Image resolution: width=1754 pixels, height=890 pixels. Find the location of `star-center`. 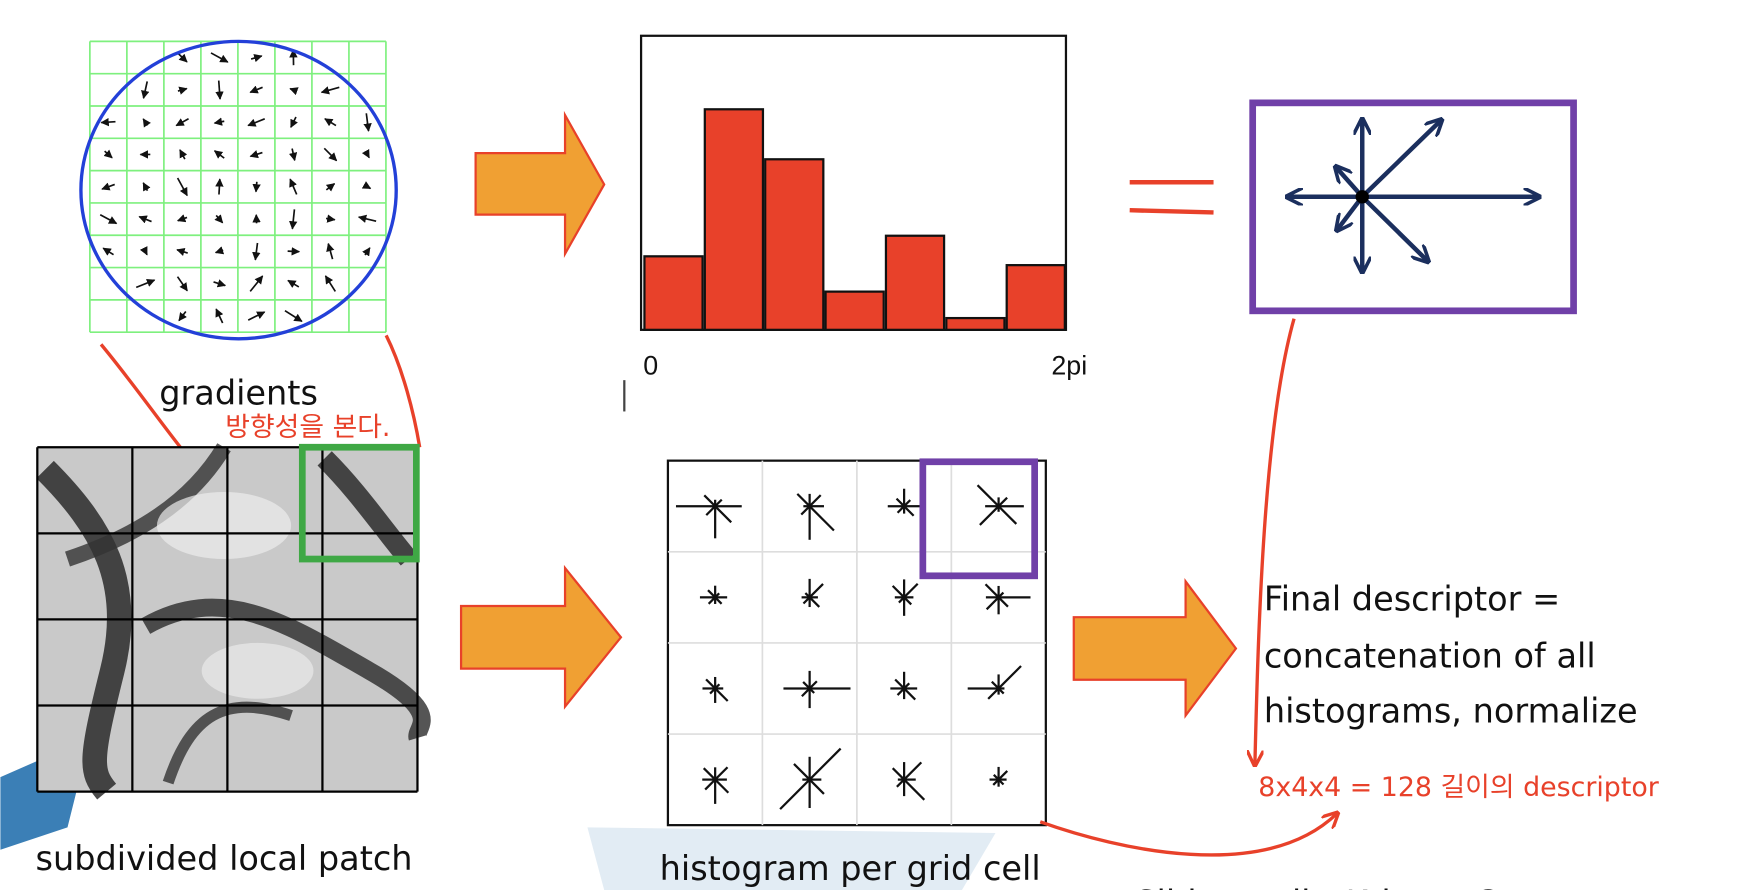

star-center is located at coordinates (1362, 197).